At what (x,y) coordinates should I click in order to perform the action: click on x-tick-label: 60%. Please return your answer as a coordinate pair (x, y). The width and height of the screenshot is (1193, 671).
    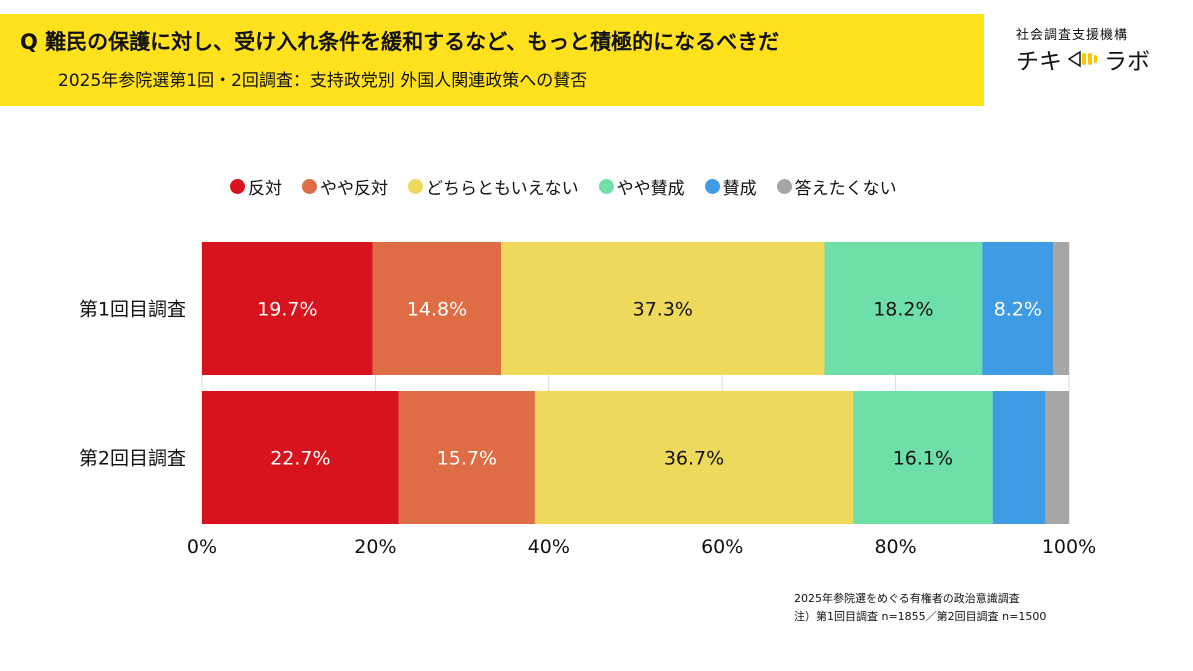
    Looking at the image, I should click on (722, 547).